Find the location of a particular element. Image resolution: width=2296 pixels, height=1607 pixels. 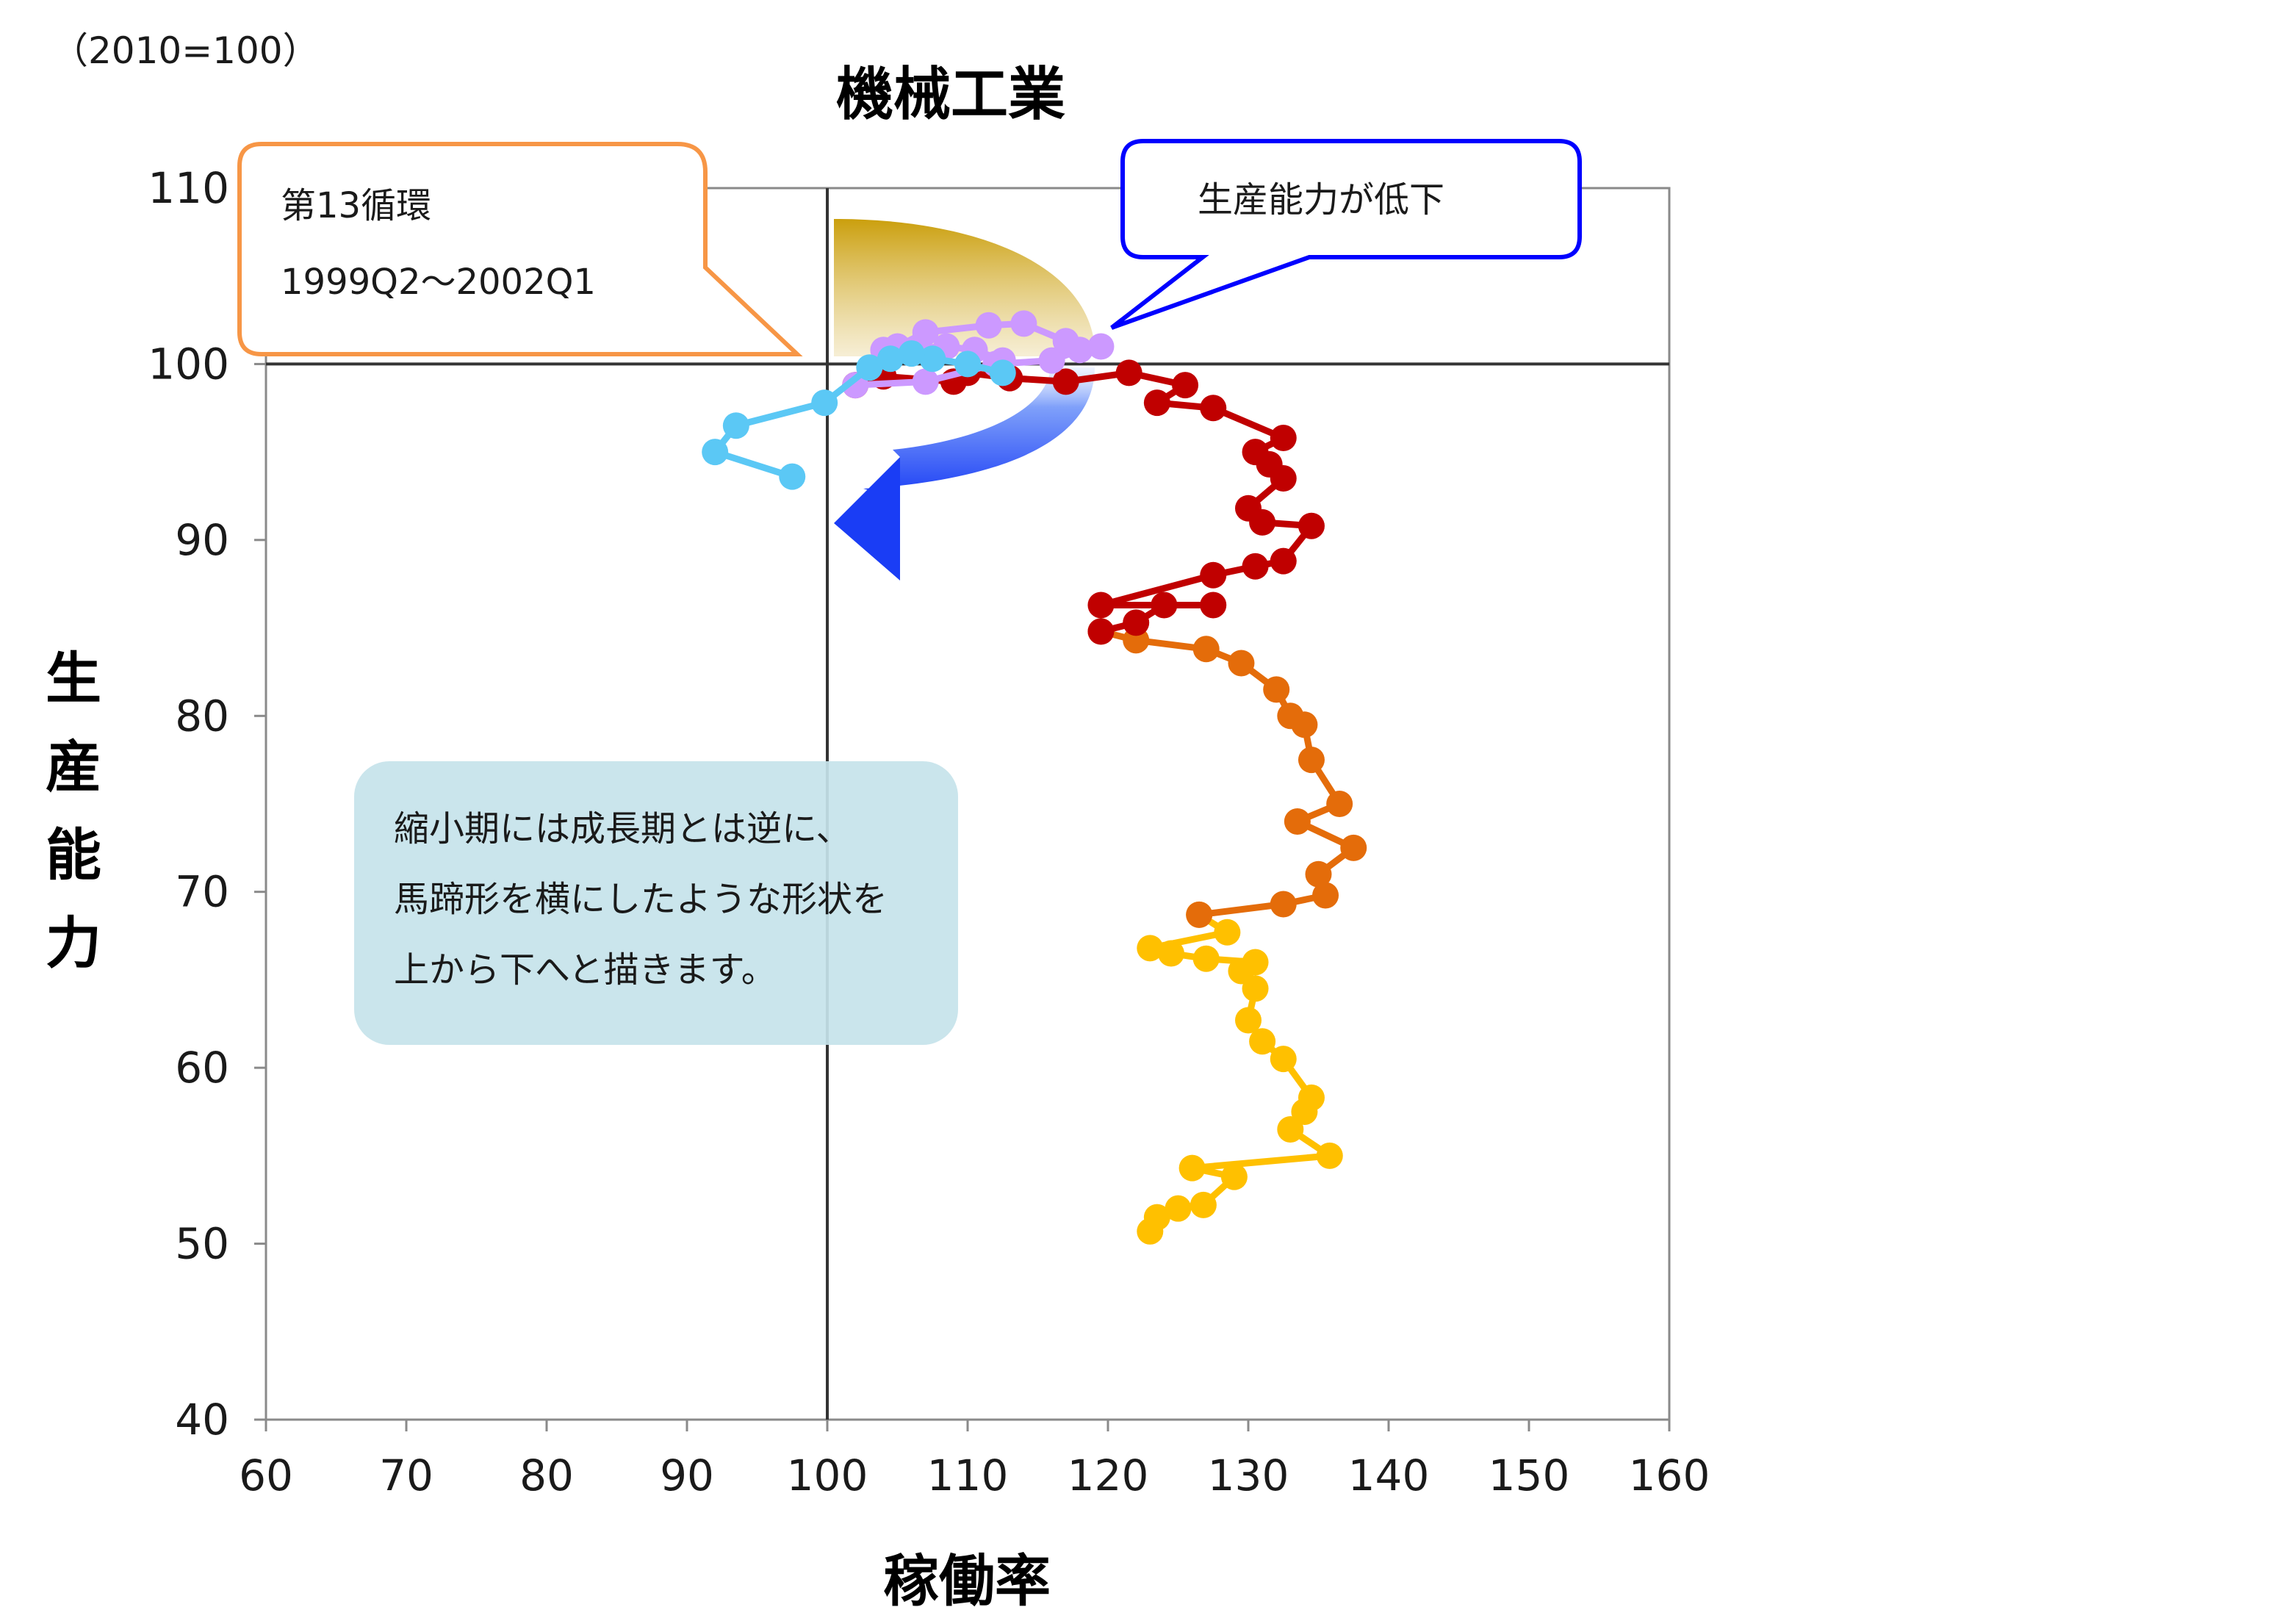

y-tick-label: 100 is located at coordinates (188, 364).